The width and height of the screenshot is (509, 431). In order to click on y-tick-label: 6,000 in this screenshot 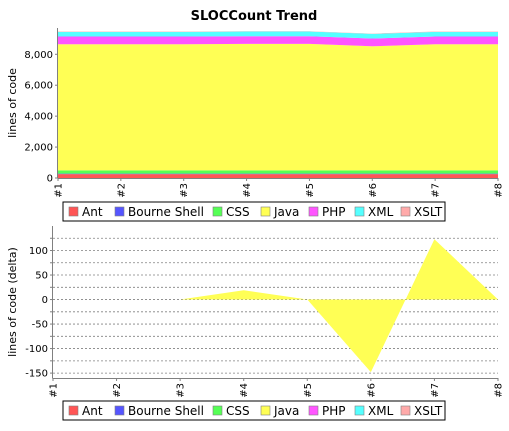, I will do `click(38, 86)`.